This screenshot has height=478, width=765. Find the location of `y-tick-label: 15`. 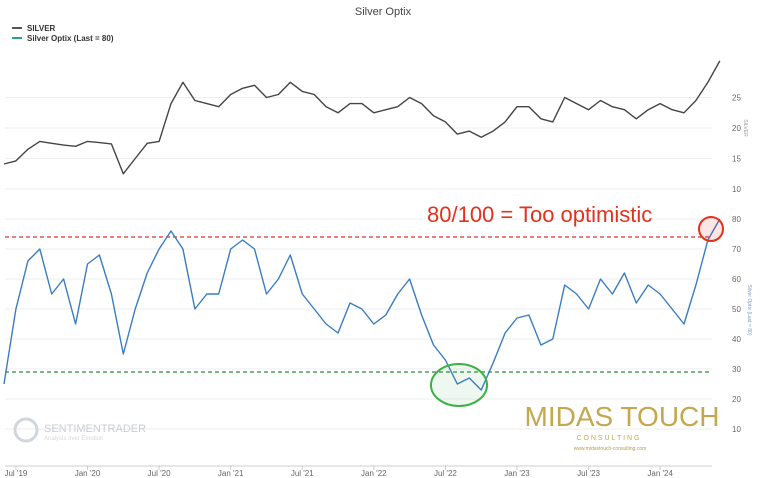

y-tick-label: 15 is located at coordinates (736, 159).